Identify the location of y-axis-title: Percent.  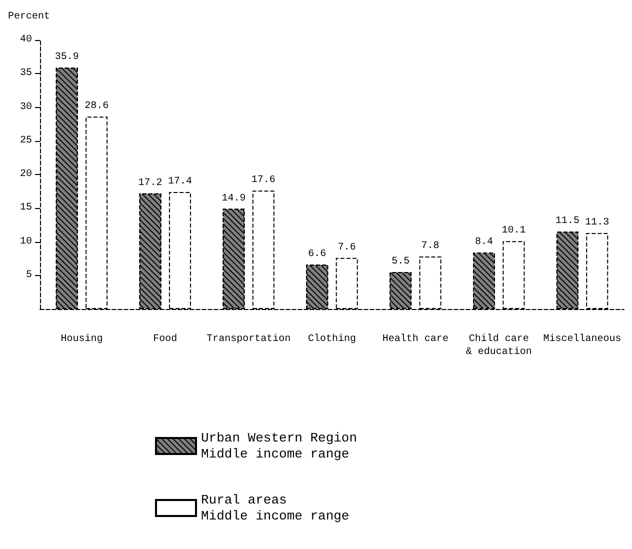
(29, 17).